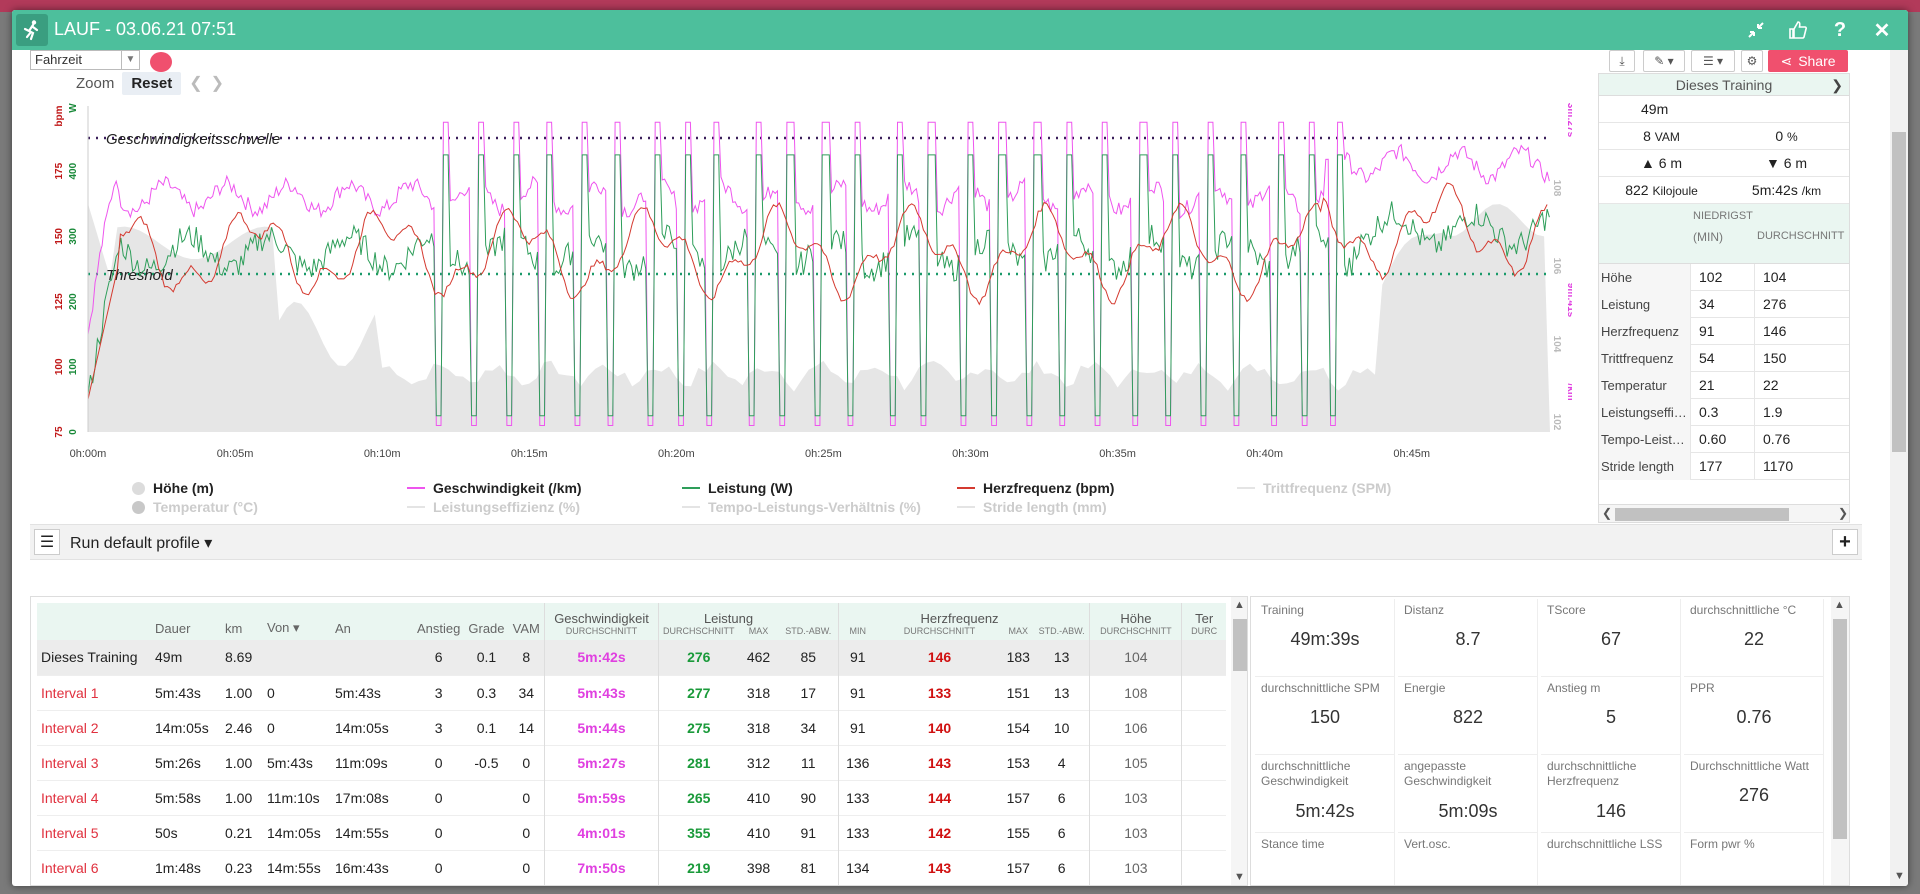 The height and width of the screenshot is (894, 1920). What do you see at coordinates (1611, 639) in the screenshot?
I see `summary-value: 67` at bounding box center [1611, 639].